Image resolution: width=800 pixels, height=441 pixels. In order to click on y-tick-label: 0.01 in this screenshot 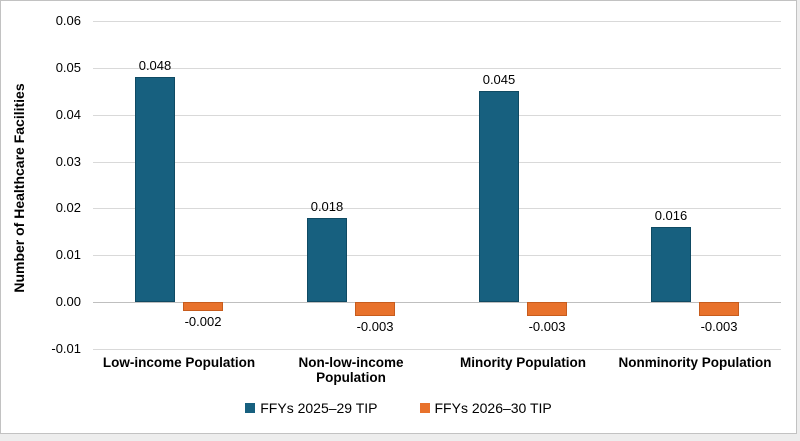, I will do `click(68, 254)`.